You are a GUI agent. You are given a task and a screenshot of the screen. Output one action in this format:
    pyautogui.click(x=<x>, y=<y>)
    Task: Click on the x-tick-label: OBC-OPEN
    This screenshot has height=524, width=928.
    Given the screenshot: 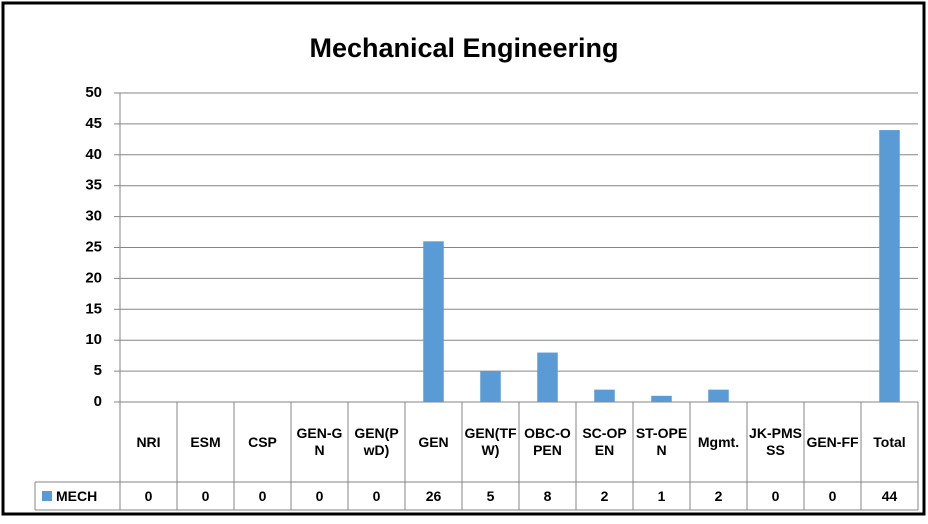 What is the action you would take?
    pyautogui.click(x=547, y=441)
    